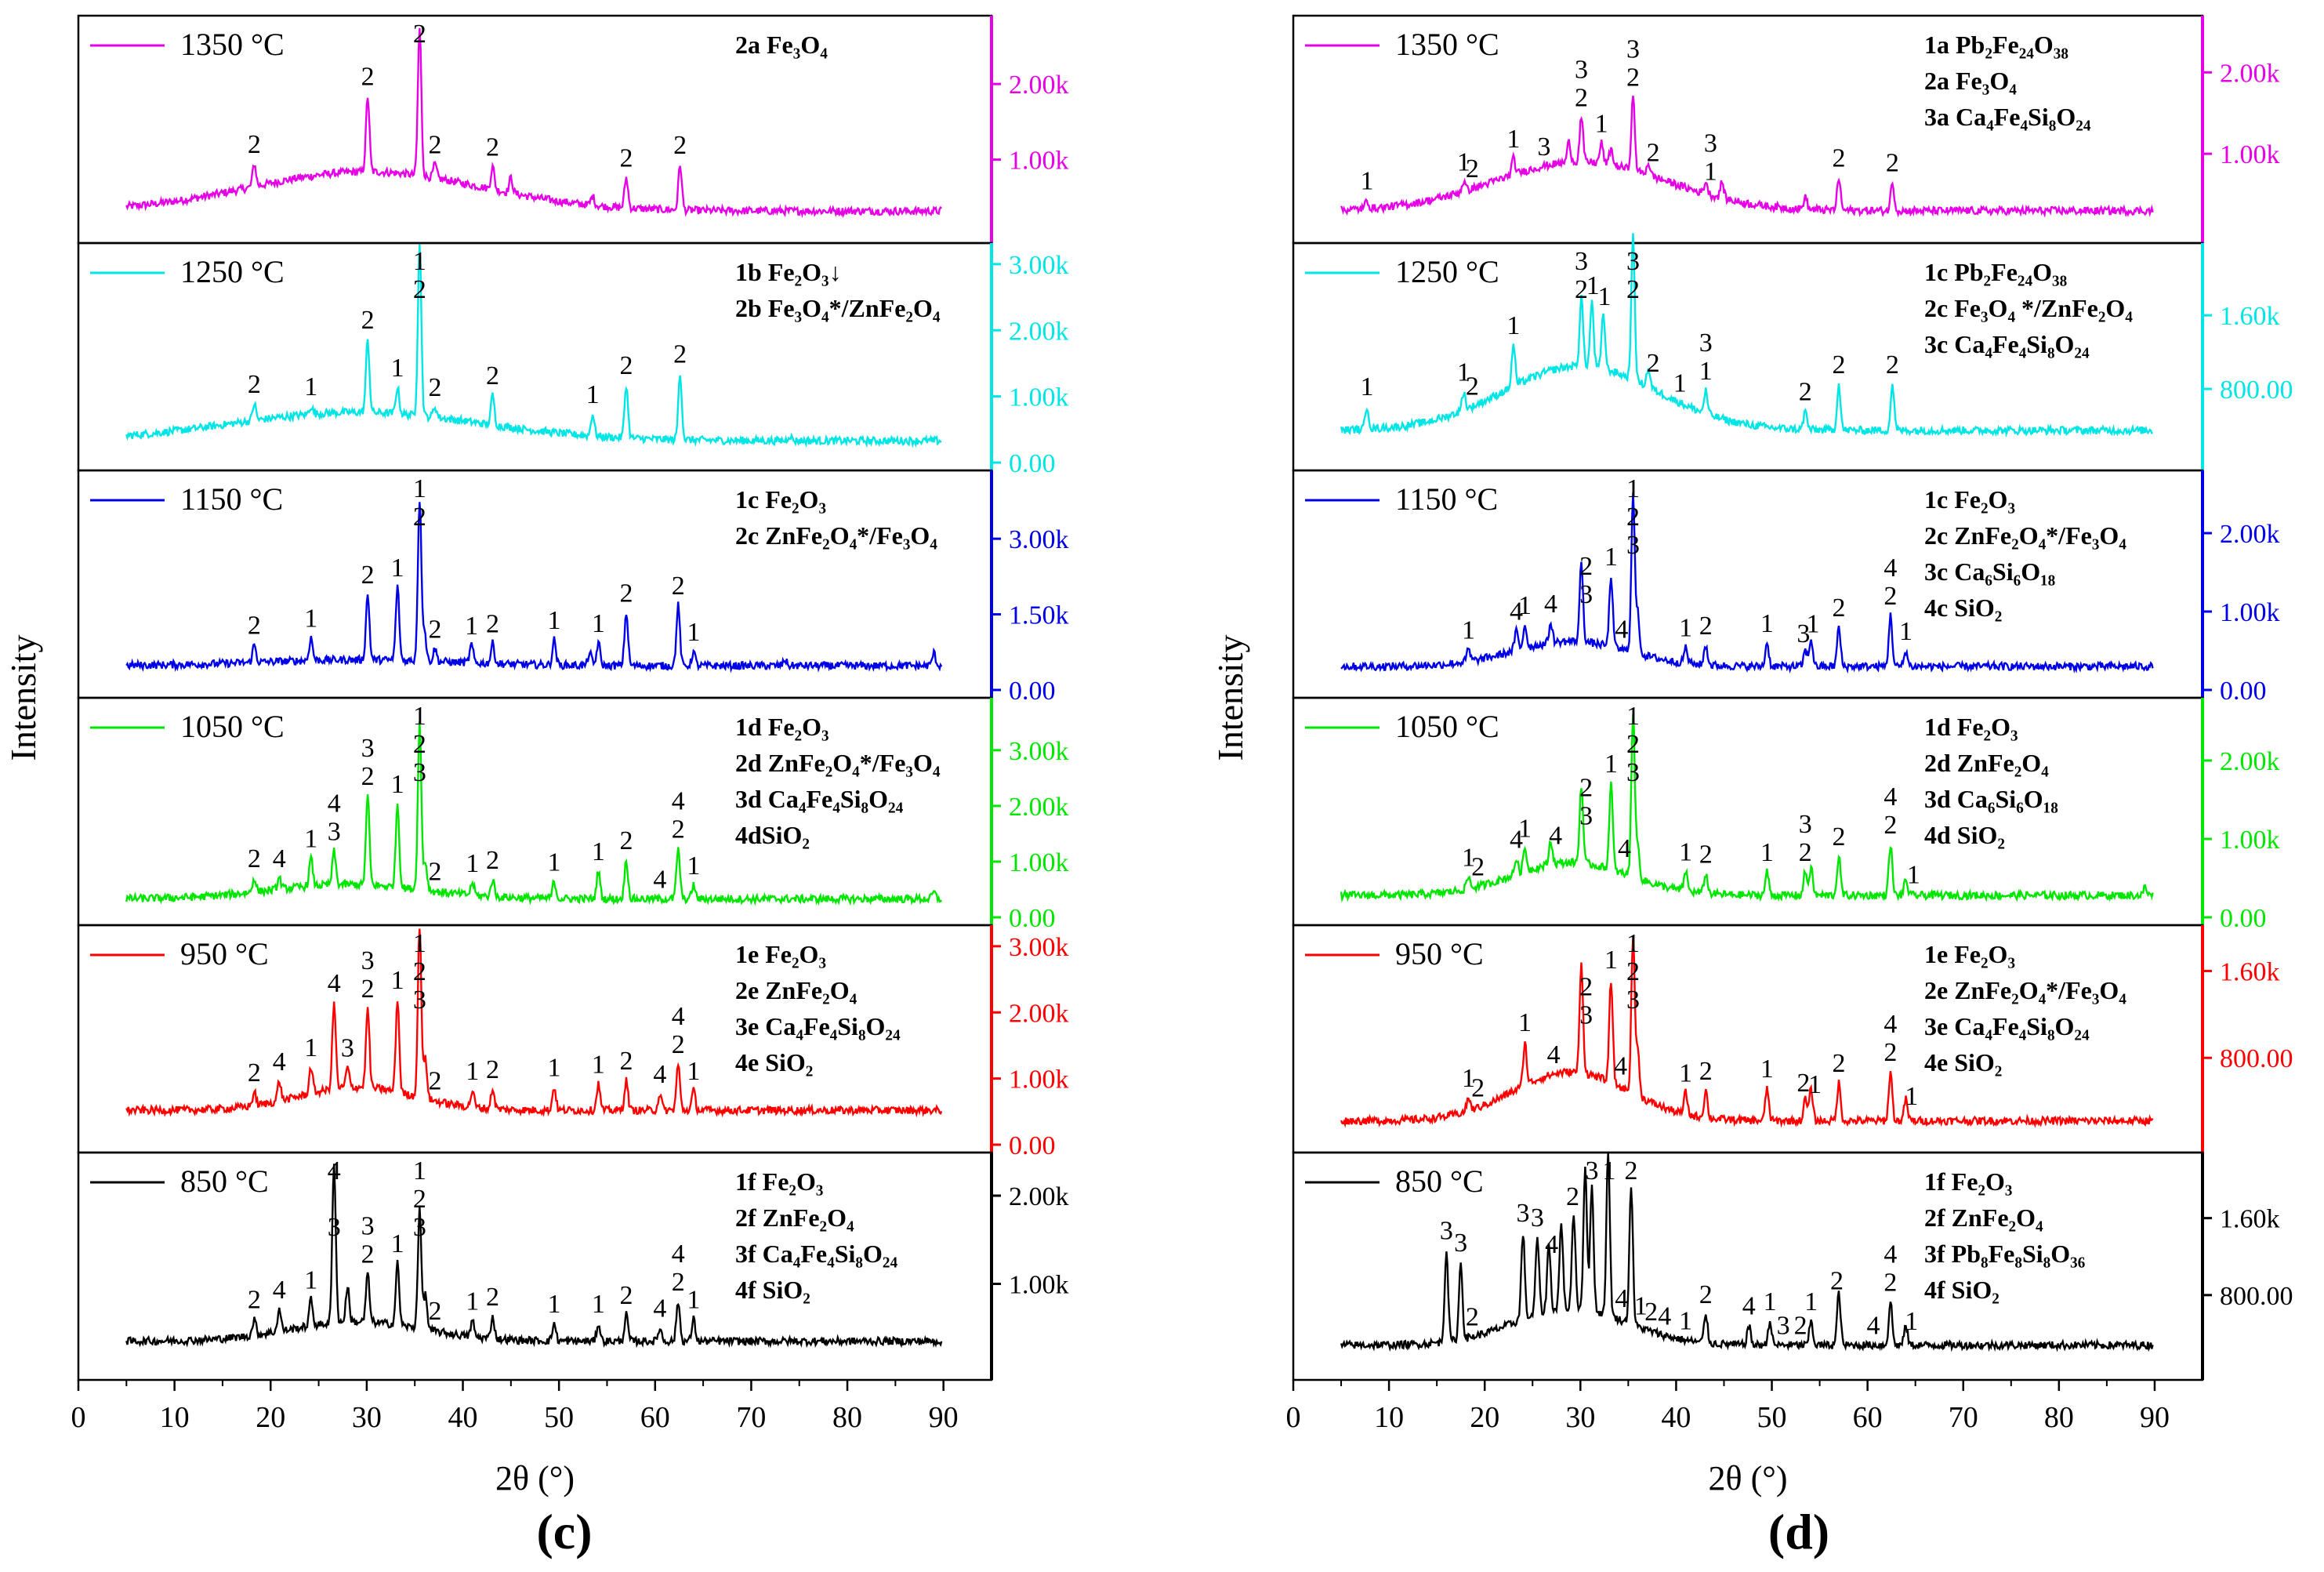 Image resolution: width=2324 pixels, height=1572 pixels. Describe the element at coordinates (772, 1290) in the screenshot. I see `phase-legend: 4f SiO₂` at that location.